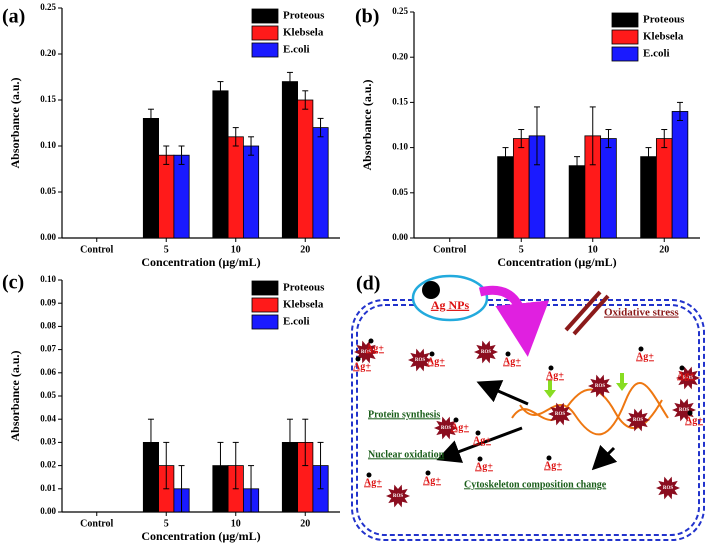 The width and height of the screenshot is (708, 548). I want to click on dna, so click(590, 408).